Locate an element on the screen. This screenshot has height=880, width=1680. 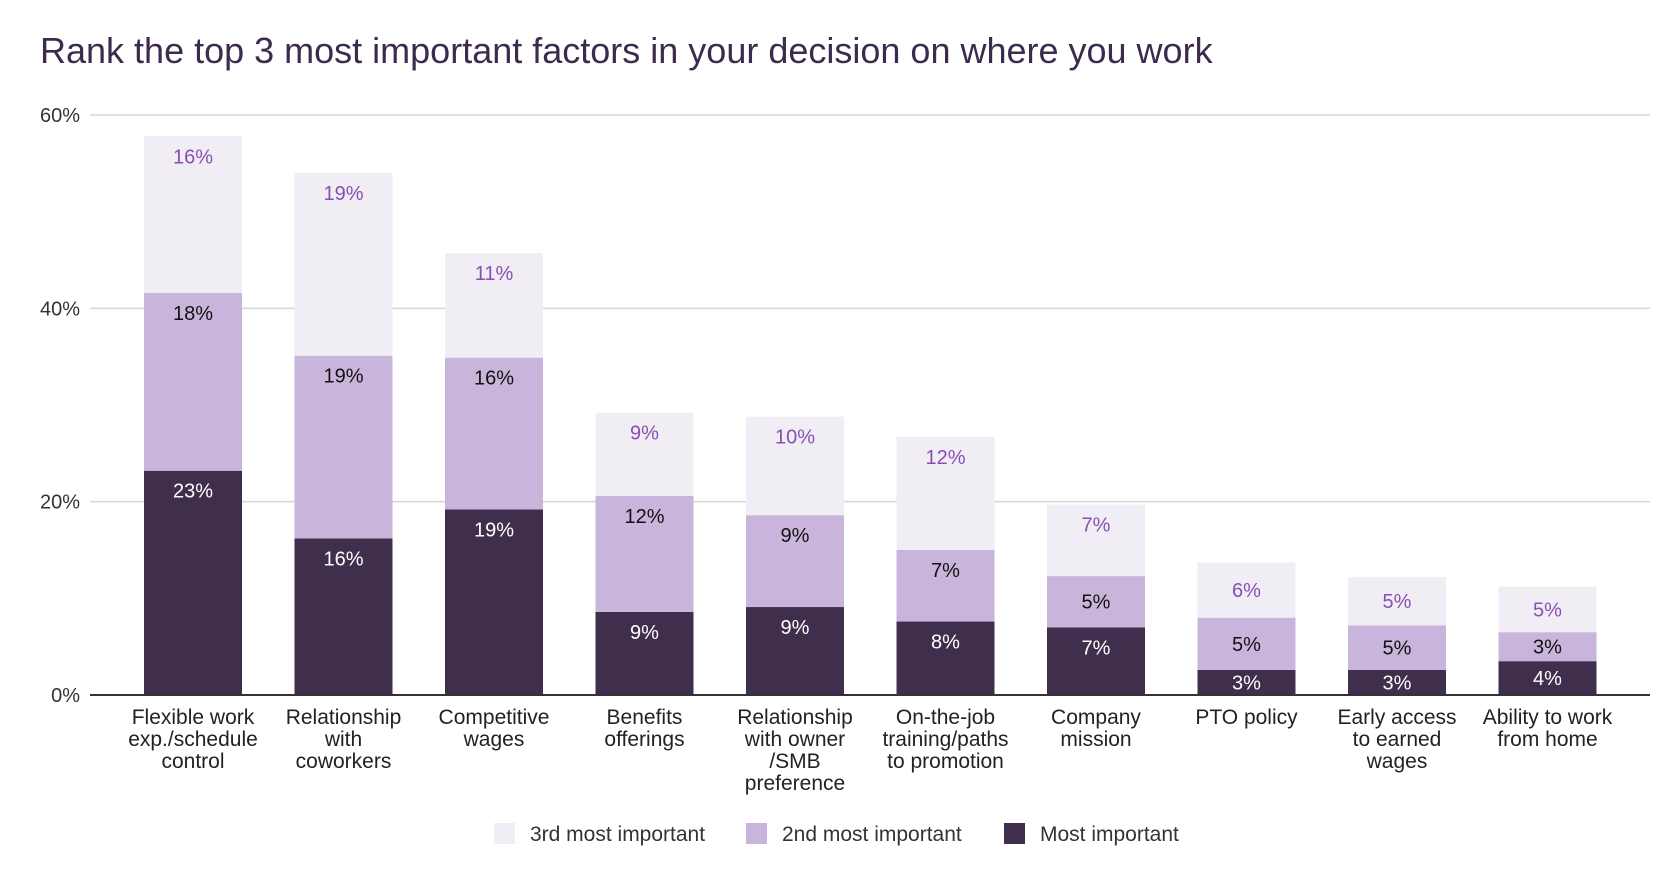
category-label: to earned is located at coordinates (1397, 739).